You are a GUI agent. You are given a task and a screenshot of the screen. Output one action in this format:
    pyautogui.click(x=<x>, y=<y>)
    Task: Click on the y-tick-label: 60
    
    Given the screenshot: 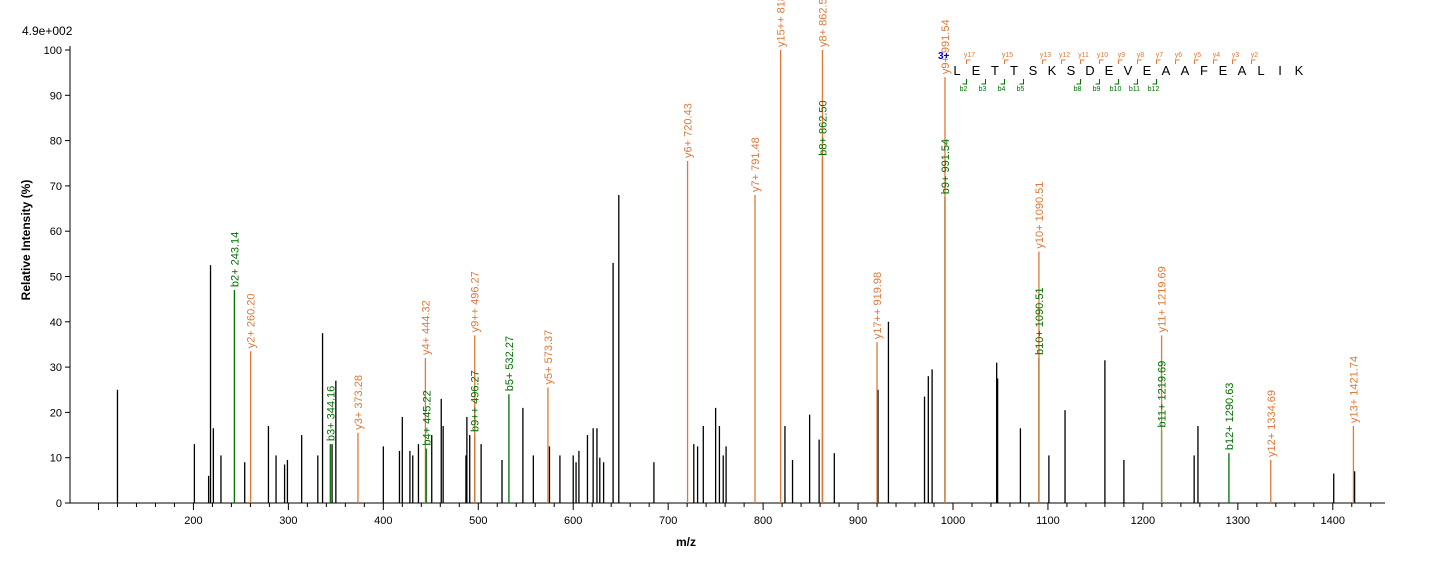 What is the action you would take?
    pyautogui.click(x=56, y=232)
    